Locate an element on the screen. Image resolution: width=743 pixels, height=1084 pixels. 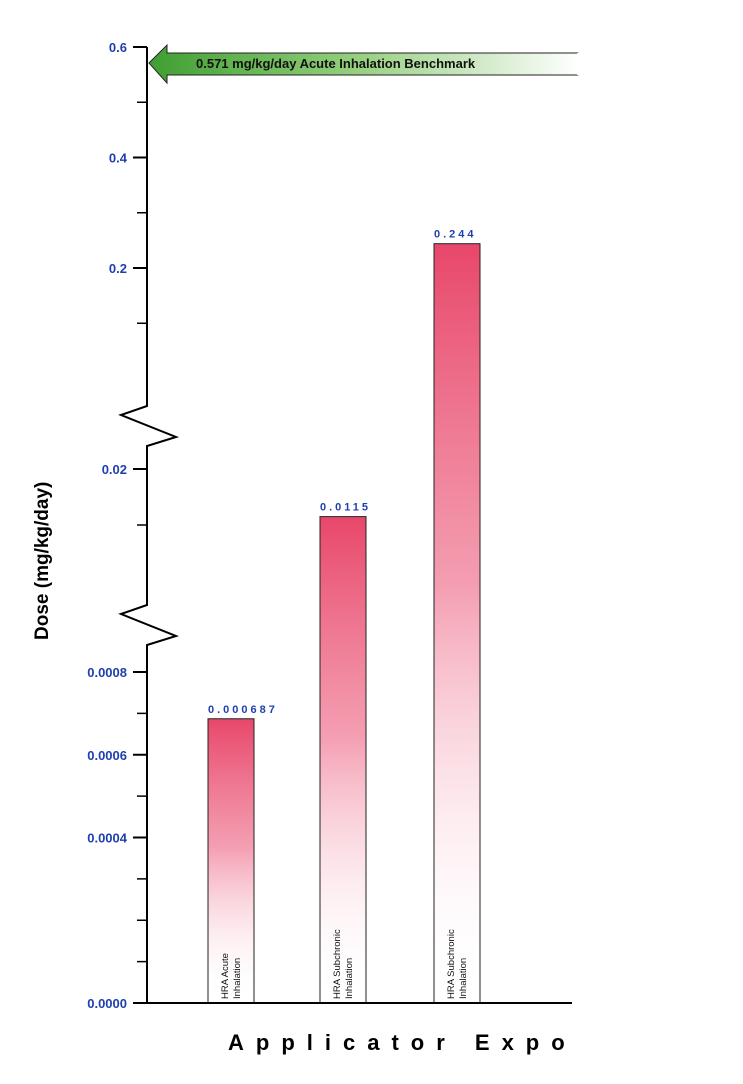
bar-category-line: HRA Acute is located at coordinates (225, 976).